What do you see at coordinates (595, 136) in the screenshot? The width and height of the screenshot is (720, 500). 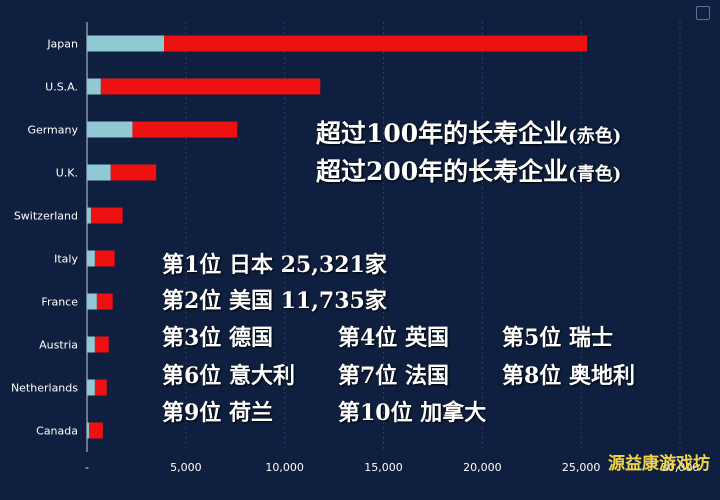 I see `legend-red-note: (赤色)` at bounding box center [595, 136].